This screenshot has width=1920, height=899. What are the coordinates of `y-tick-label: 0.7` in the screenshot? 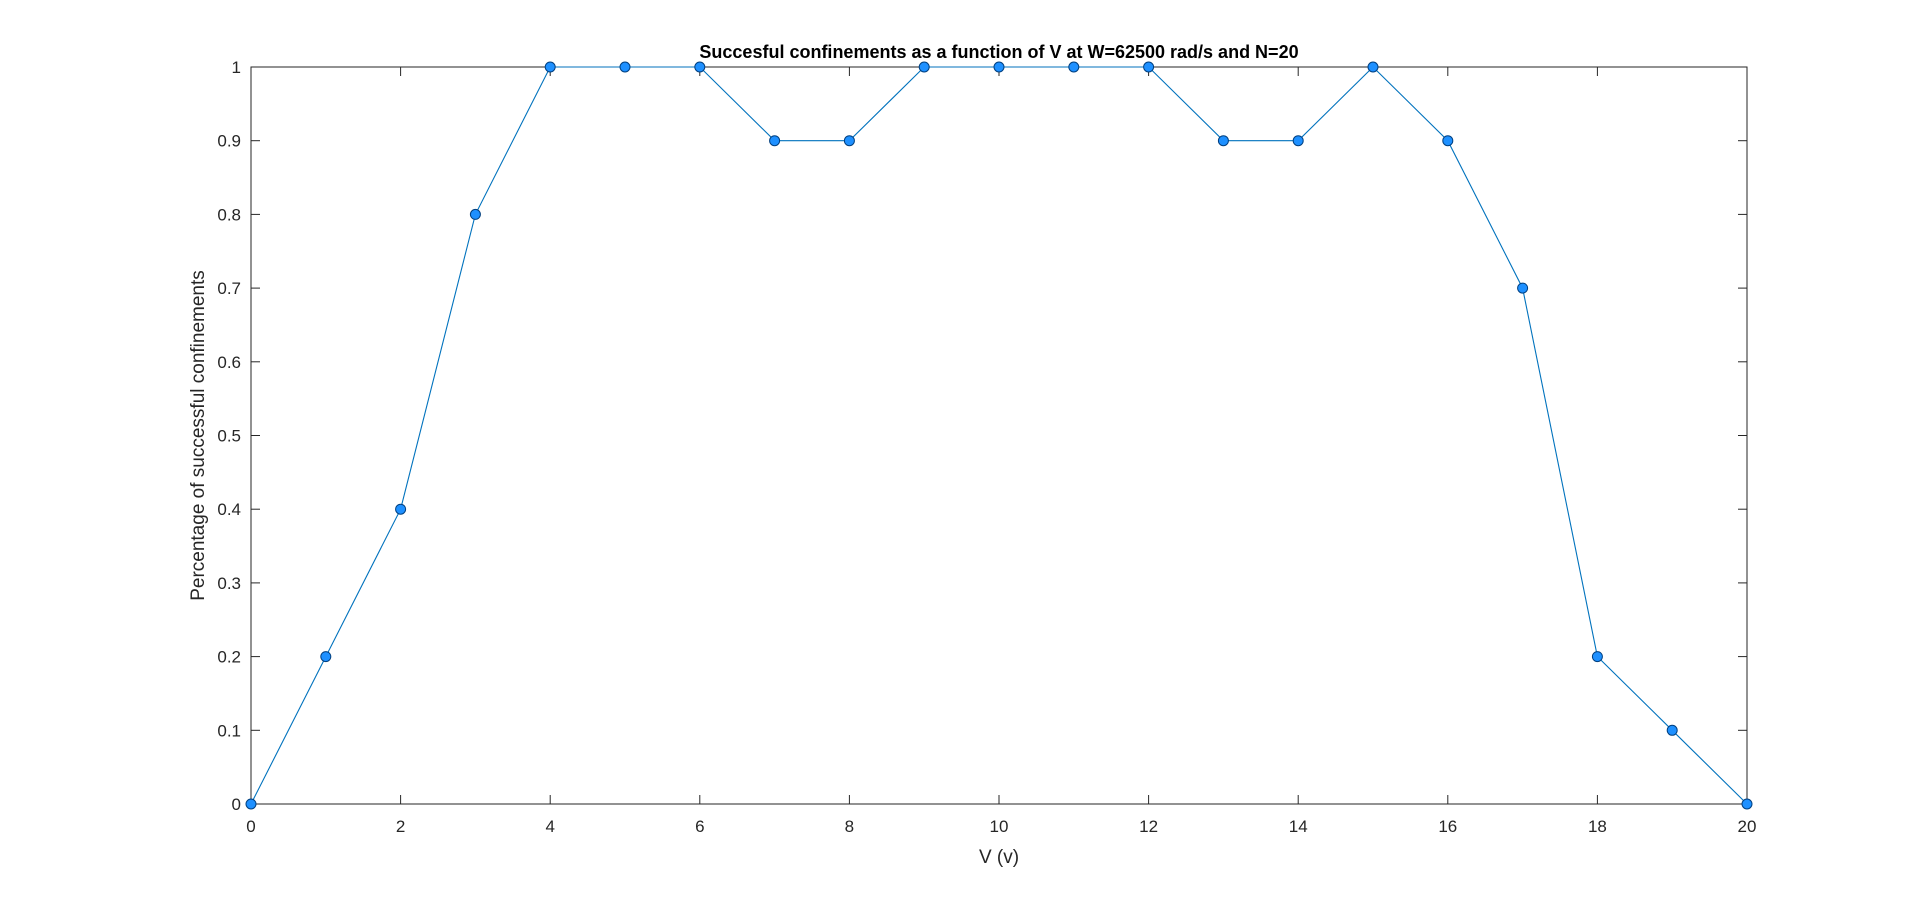 It's located at (229, 288).